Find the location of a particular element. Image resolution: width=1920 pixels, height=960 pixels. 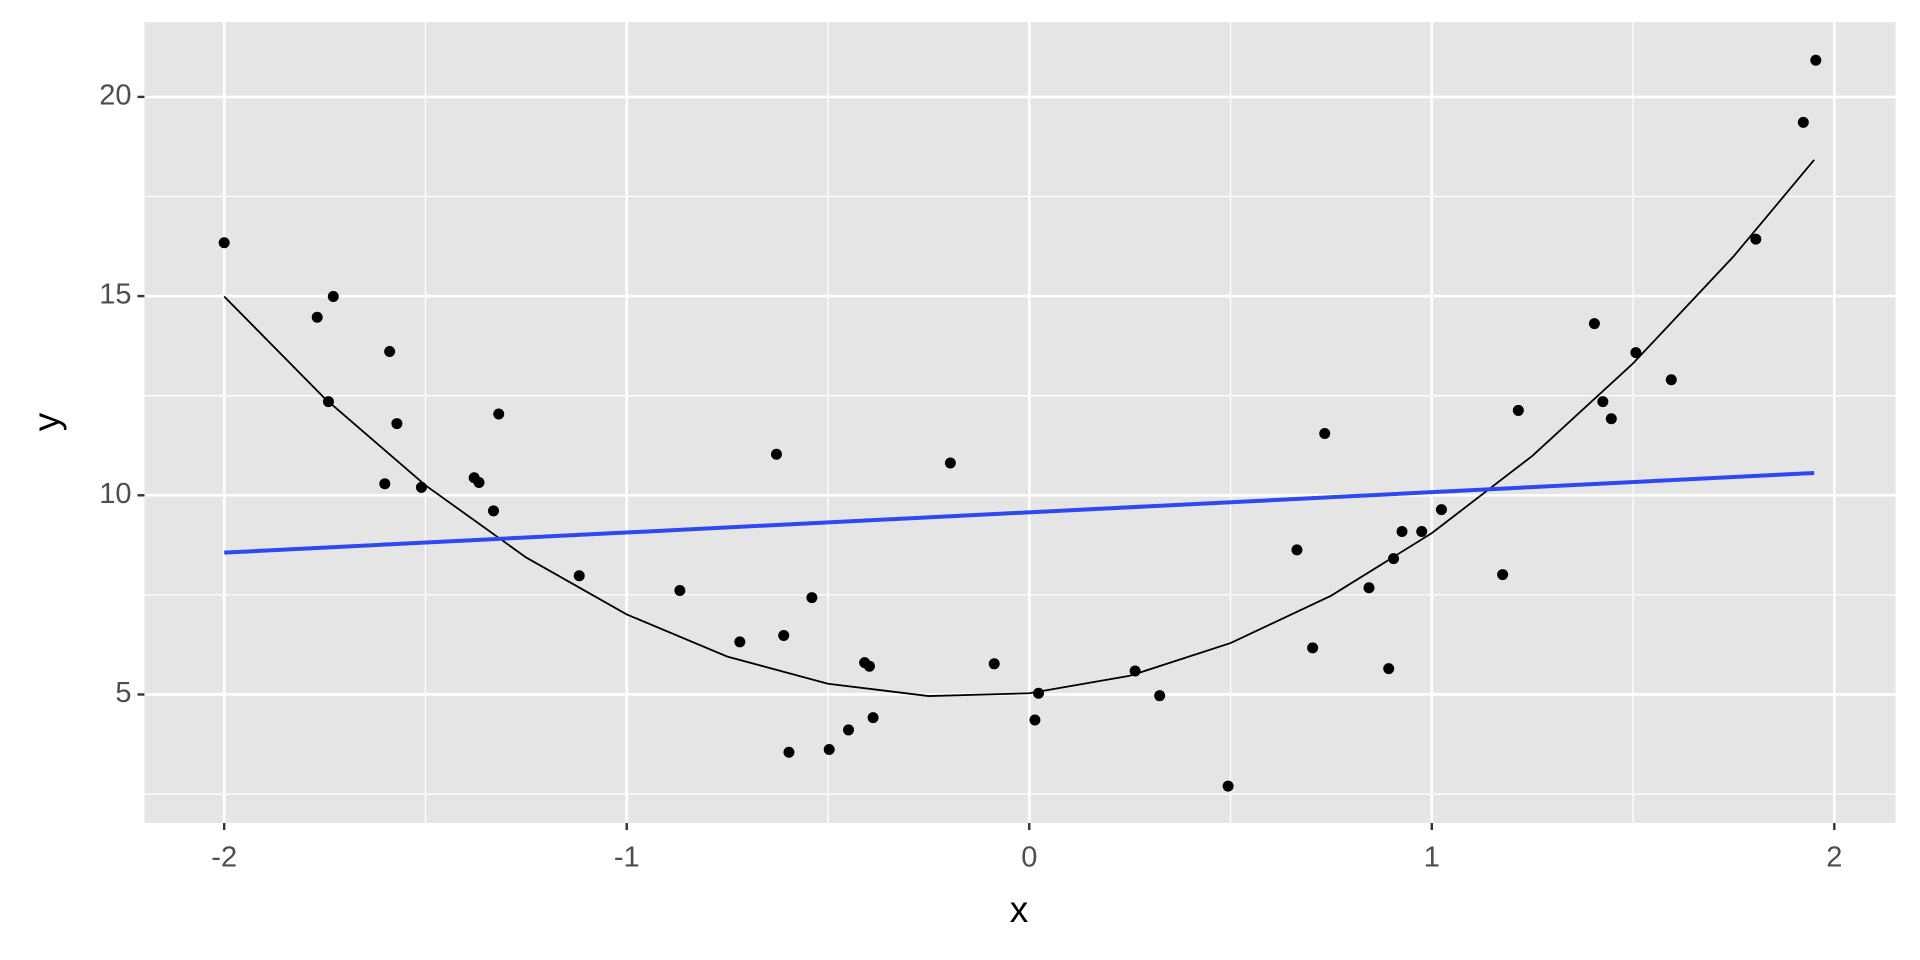

y-tick-label: 15 is located at coordinates (115, 295).